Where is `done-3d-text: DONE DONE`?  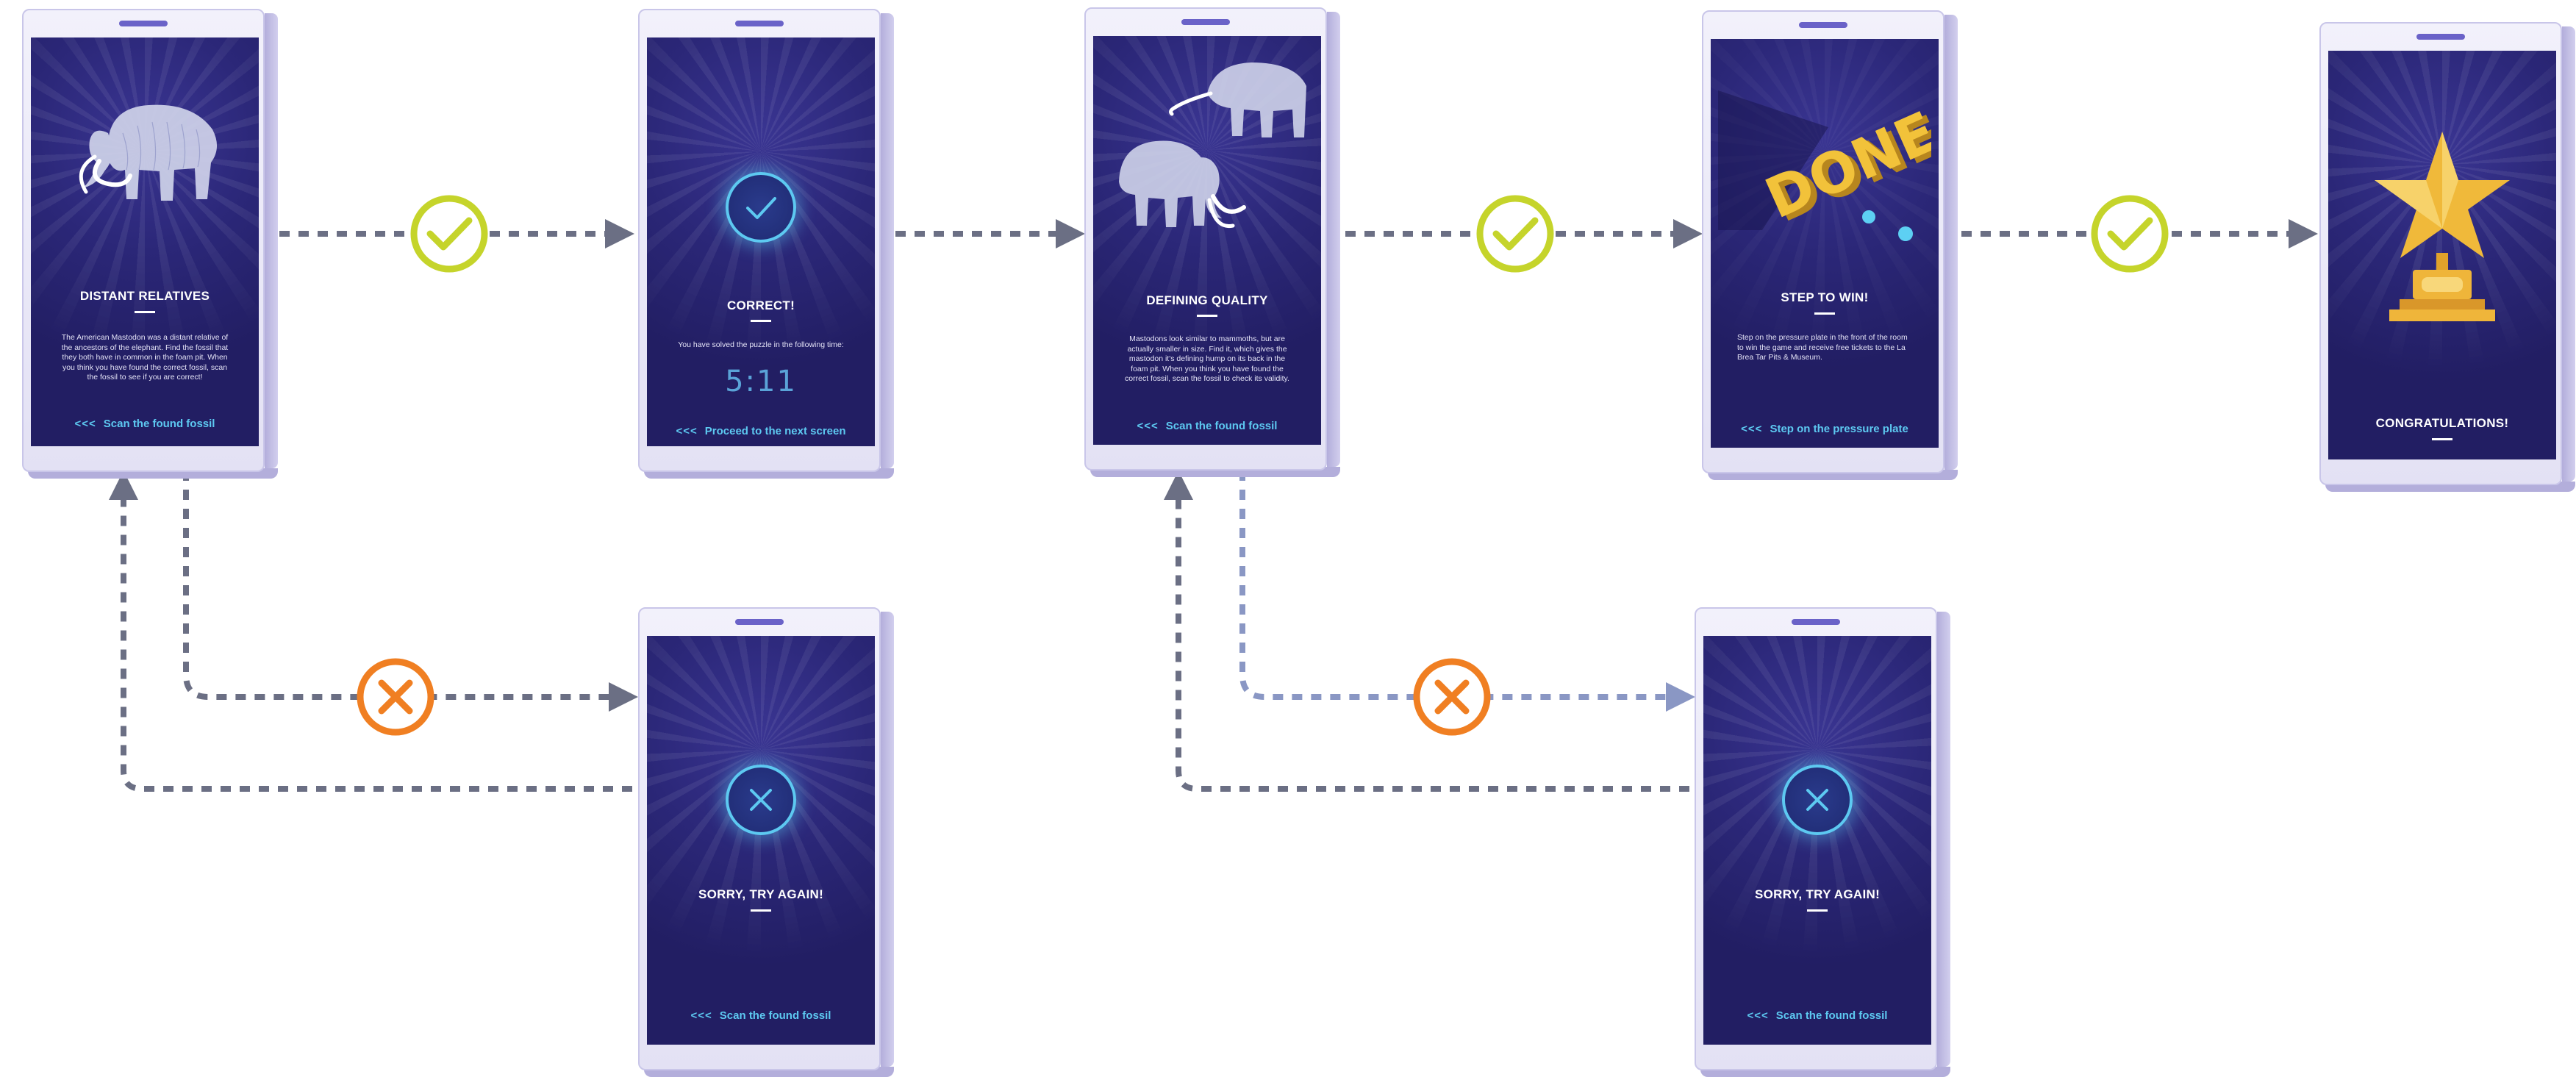
done-3d-text: DONE DONE is located at coordinates (1824, 171).